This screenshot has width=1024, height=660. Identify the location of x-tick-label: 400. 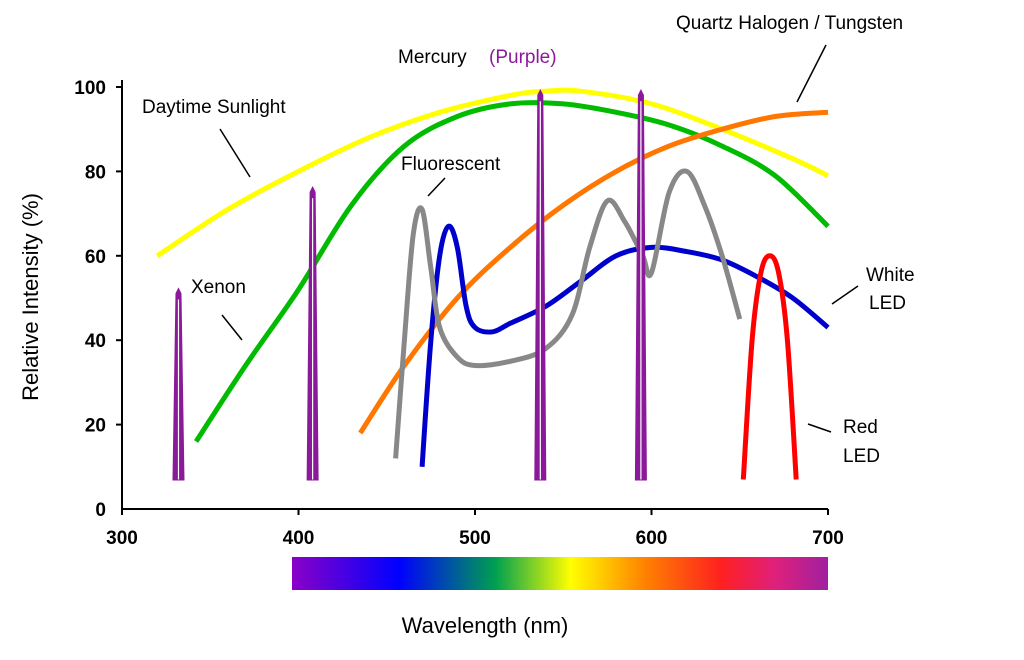
(299, 538).